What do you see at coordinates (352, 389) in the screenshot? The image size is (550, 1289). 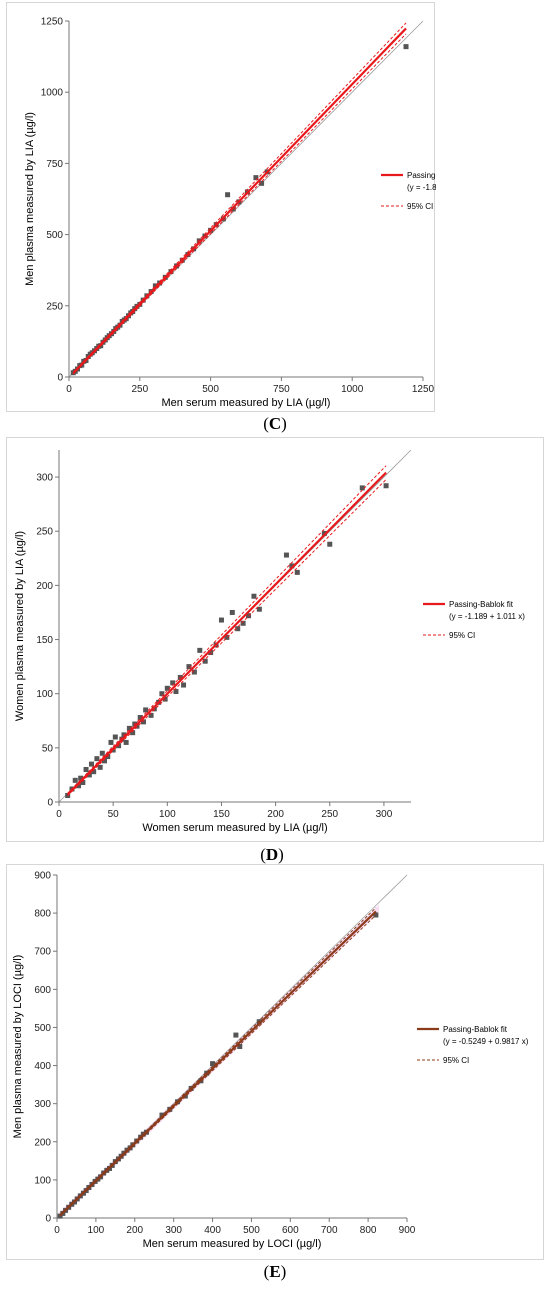 I see `x-tick-label: 1000` at bounding box center [352, 389].